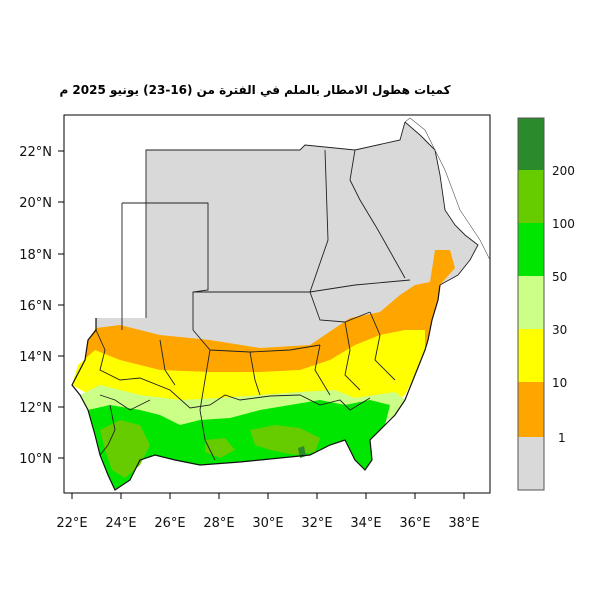 The image size is (600, 600). What do you see at coordinates (35, 152) in the screenshot?
I see `lat-tick-label: 22°N` at bounding box center [35, 152].